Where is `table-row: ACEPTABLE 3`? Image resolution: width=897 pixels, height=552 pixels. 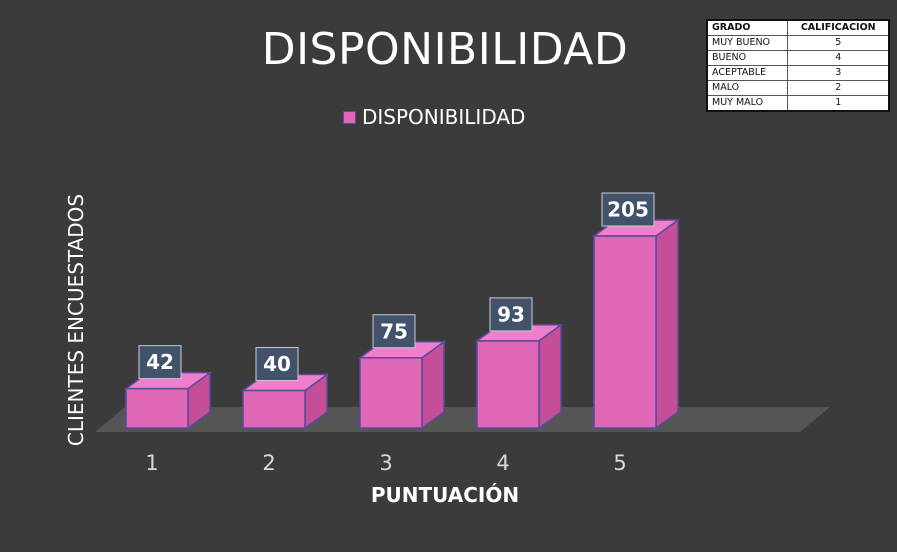 table-row: ACEPTABLE 3 is located at coordinates (798, 73).